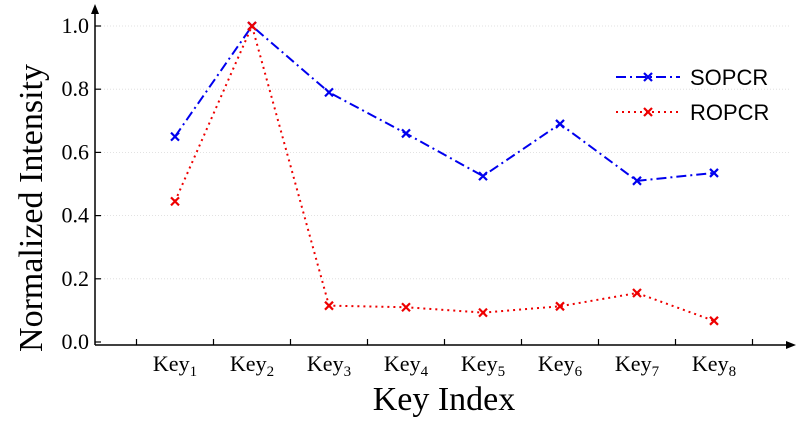 The height and width of the screenshot is (422, 800). I want to click on legend-item-ropcr: ROPCR, so click(692, 112).